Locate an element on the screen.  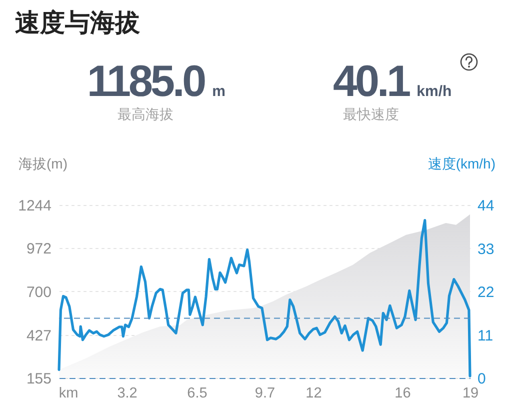
text: 1185.0 is located at coordinates (145, 81).